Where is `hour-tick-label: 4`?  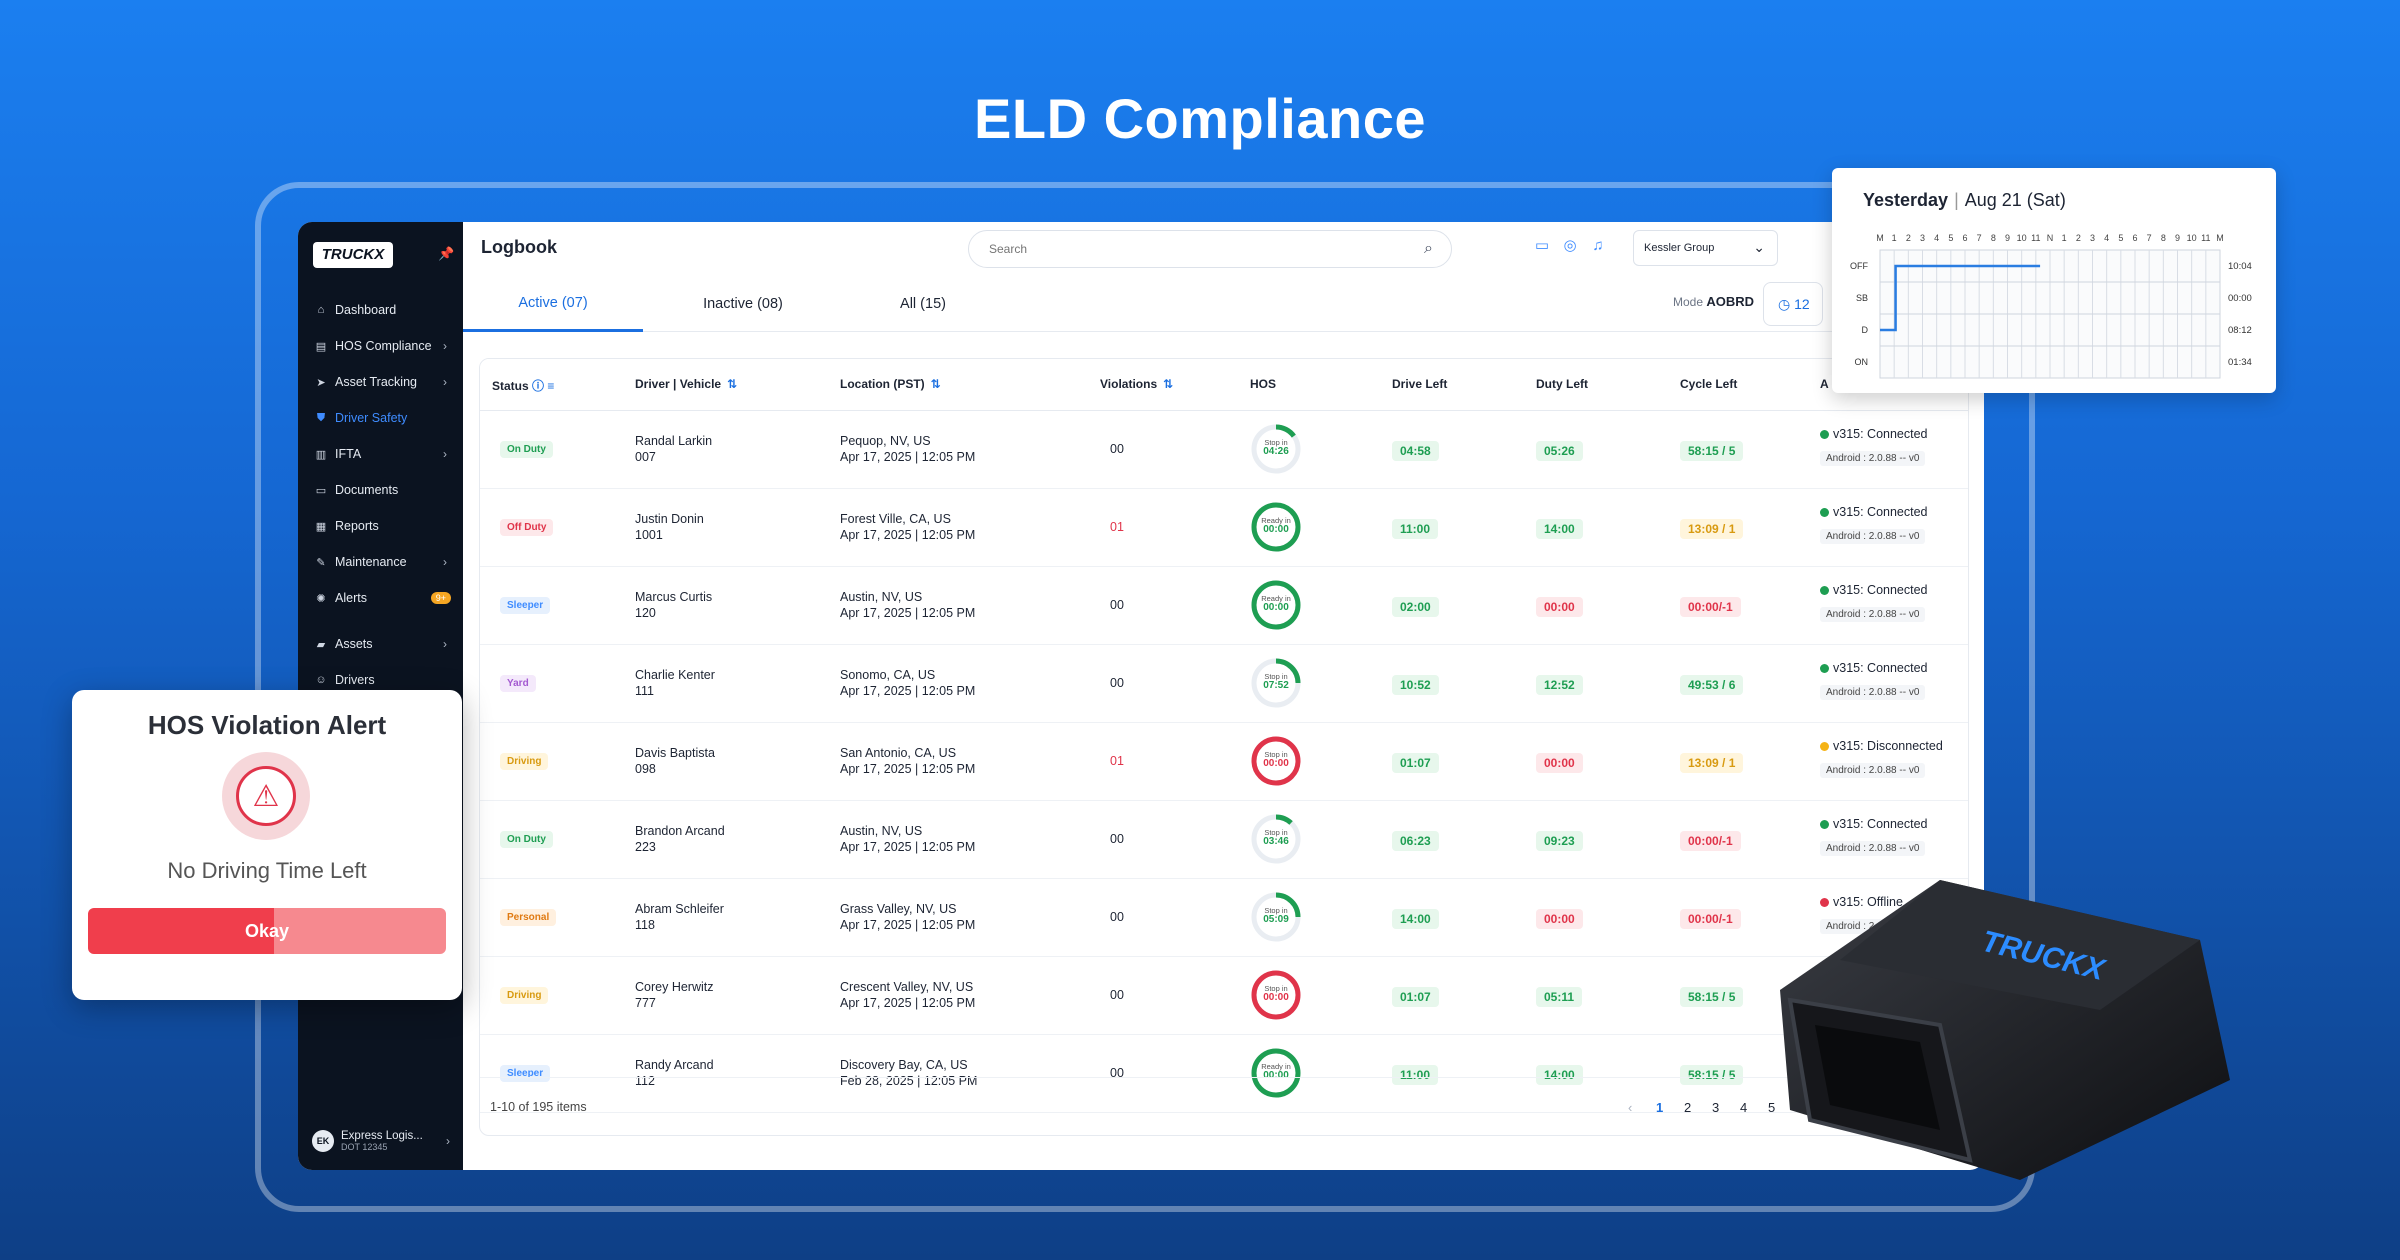 hour-tick-label: 4 is located at coordinates (1936, 238).